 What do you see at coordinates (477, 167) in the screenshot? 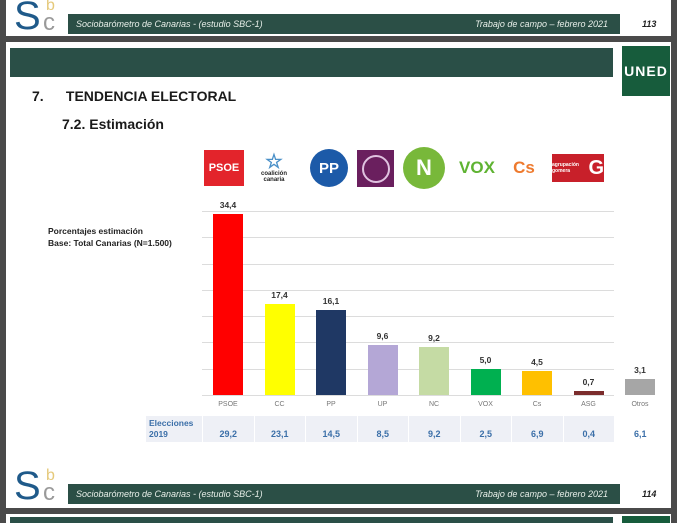
I see `vox-logo: VOX` at bounding box center [477, 167].